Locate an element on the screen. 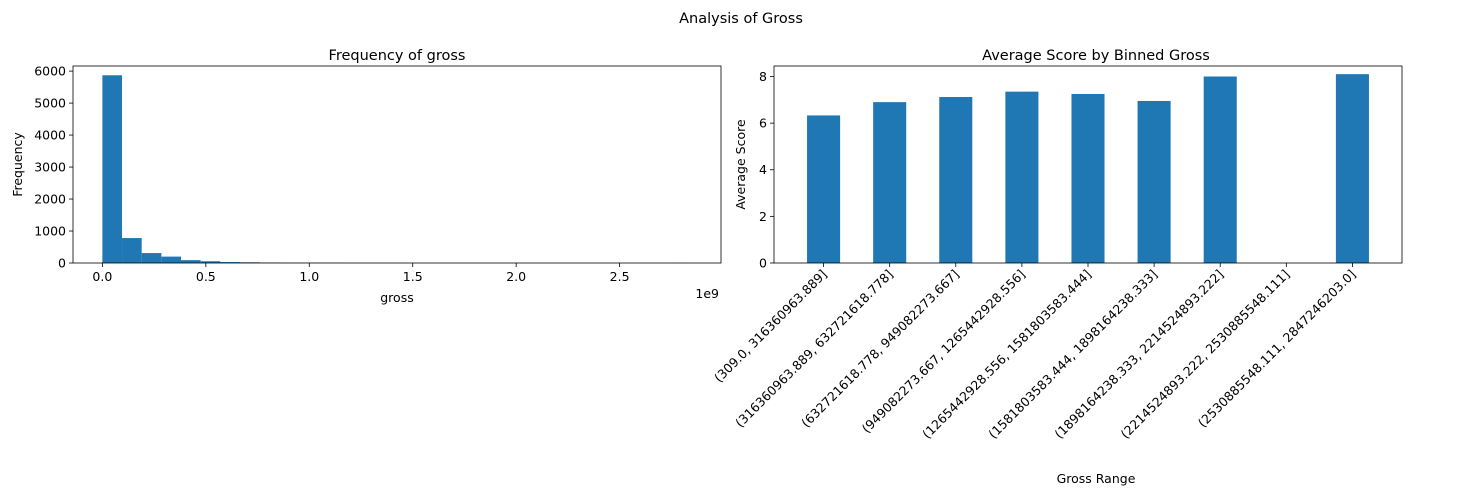  barchart-ytick-label: 2 is located at coordinates (763, 216).